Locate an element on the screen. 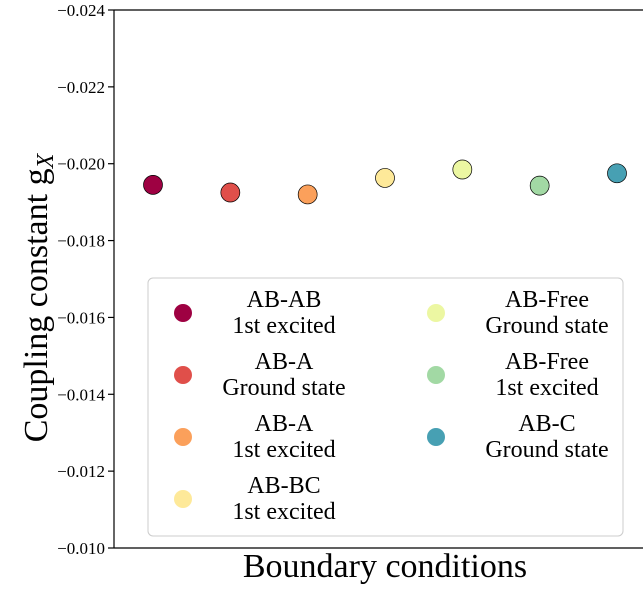 Image resolution: width=643 pixels, height=590 pixels. legend-item-1: AB-AB 1st excited is located at coordinates (255, 313).